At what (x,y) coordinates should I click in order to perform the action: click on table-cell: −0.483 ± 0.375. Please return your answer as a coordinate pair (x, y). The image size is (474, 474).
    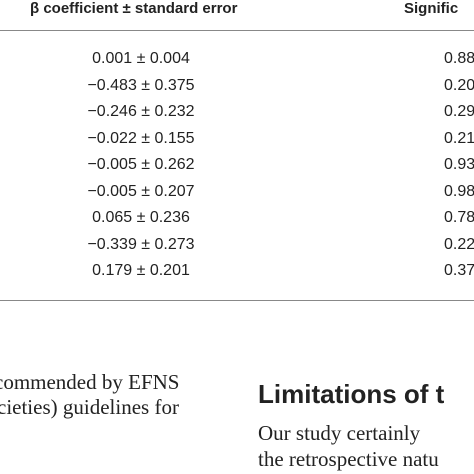
    Looking at the image, I should click on (141, 85).